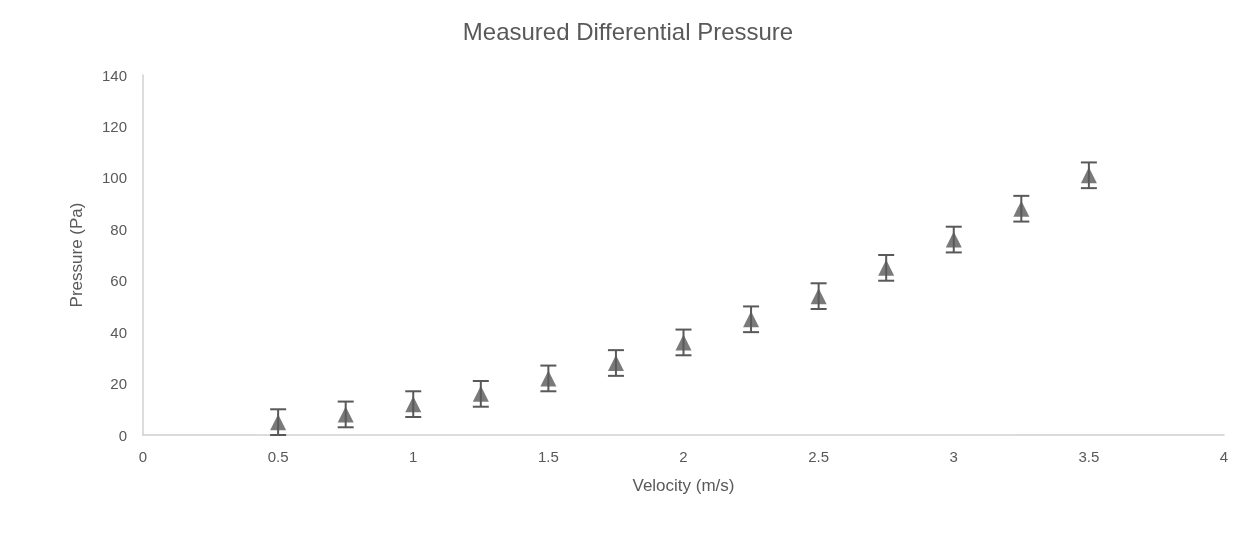 The width and height of the screenshot is (1256, 552). I want to click on x-tick-label: 2.5, so click(819, 456).